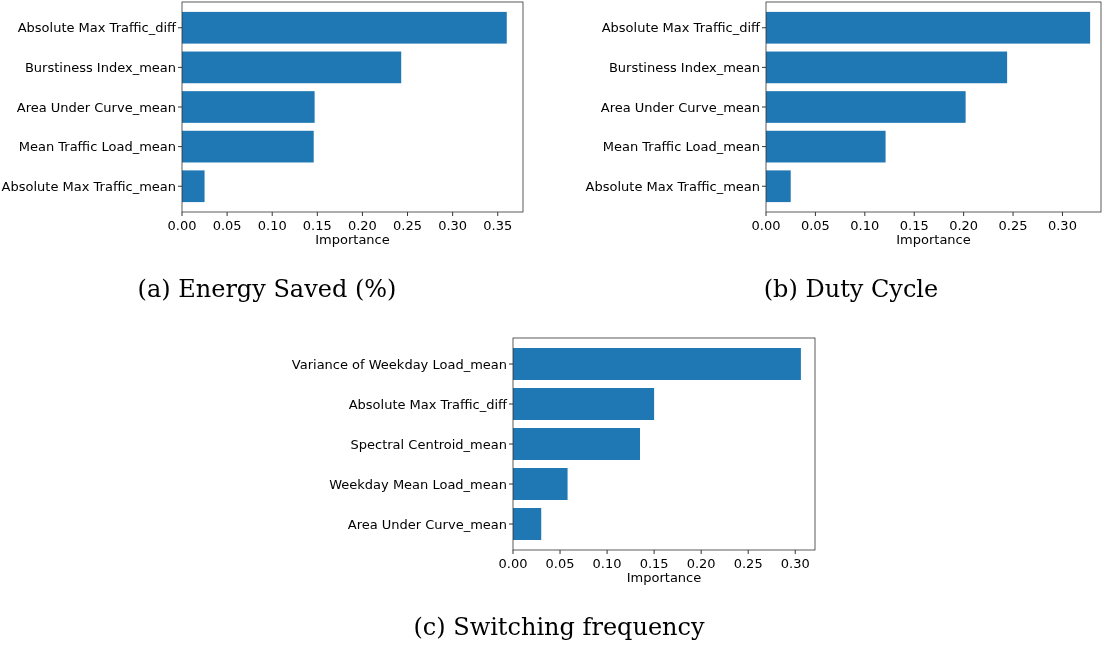 Image resolution: width=1102 pixels, height=646 pixels. I want to click on x-tick-label: 0.35, so click(498, 225).